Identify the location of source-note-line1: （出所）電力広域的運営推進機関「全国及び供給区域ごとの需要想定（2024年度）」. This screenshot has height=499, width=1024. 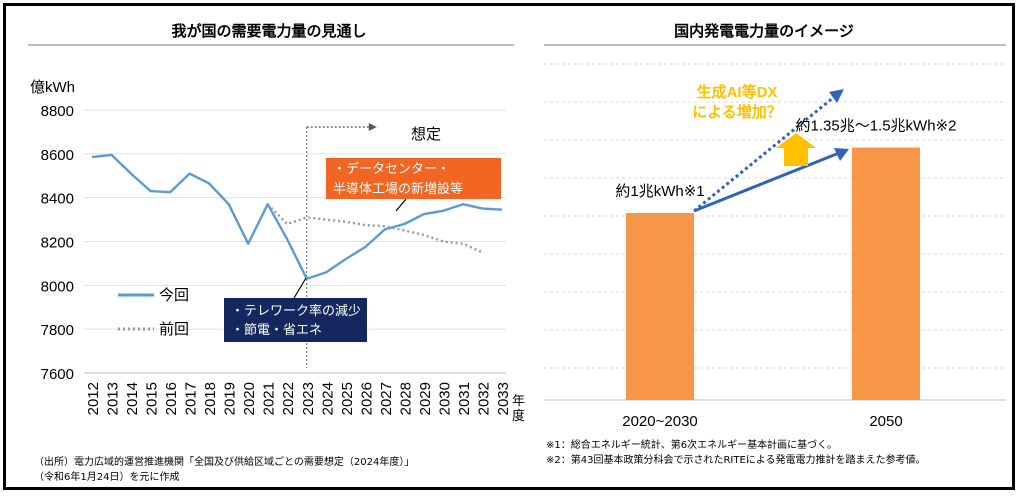
(224, 461).